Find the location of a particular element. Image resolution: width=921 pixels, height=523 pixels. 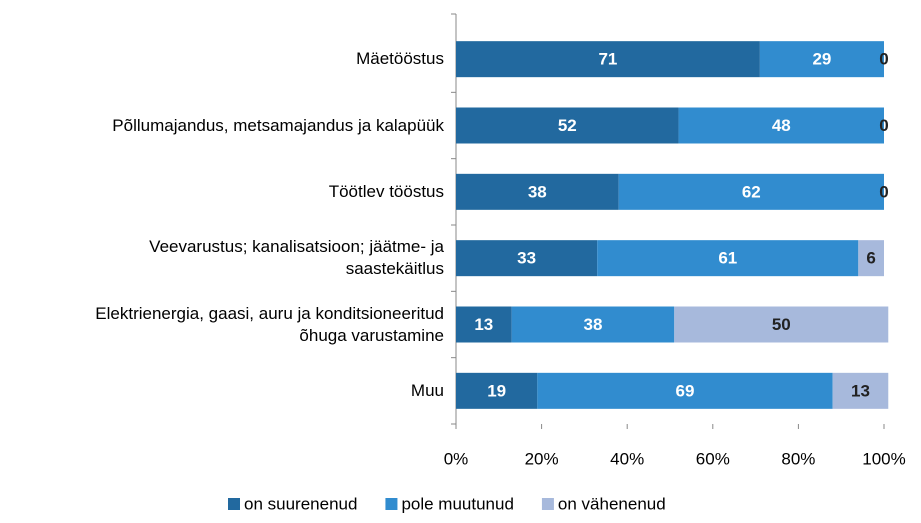

value-label: 33 is located at coordinates (526, 258).